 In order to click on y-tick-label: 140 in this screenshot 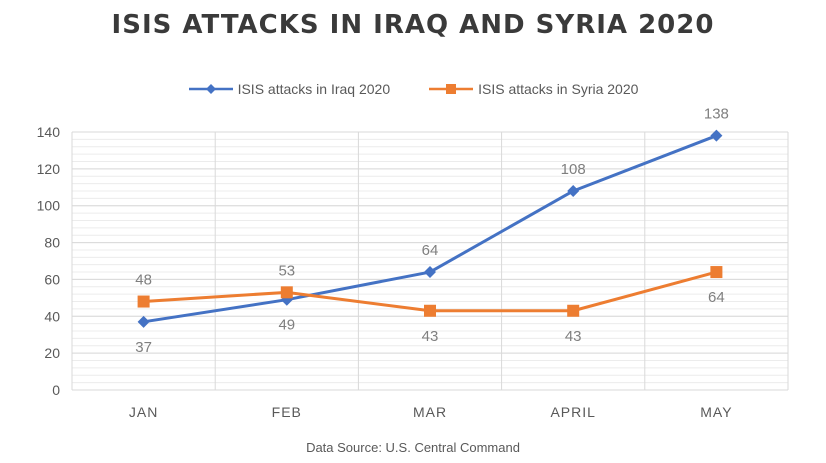, I will do `click(49, 132)`.